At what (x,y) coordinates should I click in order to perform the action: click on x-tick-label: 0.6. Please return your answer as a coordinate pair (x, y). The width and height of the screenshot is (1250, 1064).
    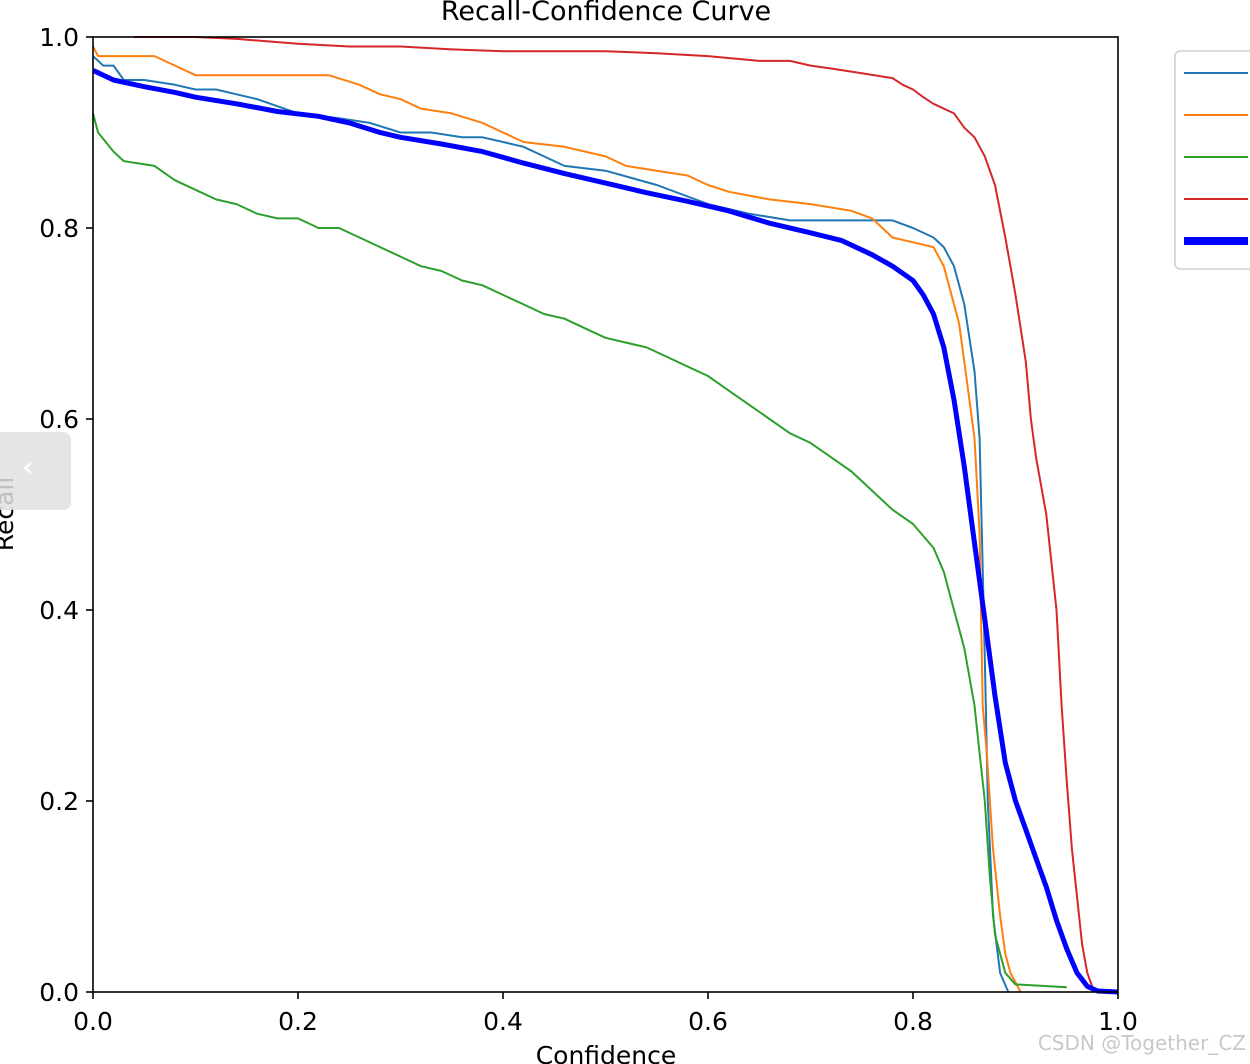
    Looking at the image, I should click on (708, 1021).